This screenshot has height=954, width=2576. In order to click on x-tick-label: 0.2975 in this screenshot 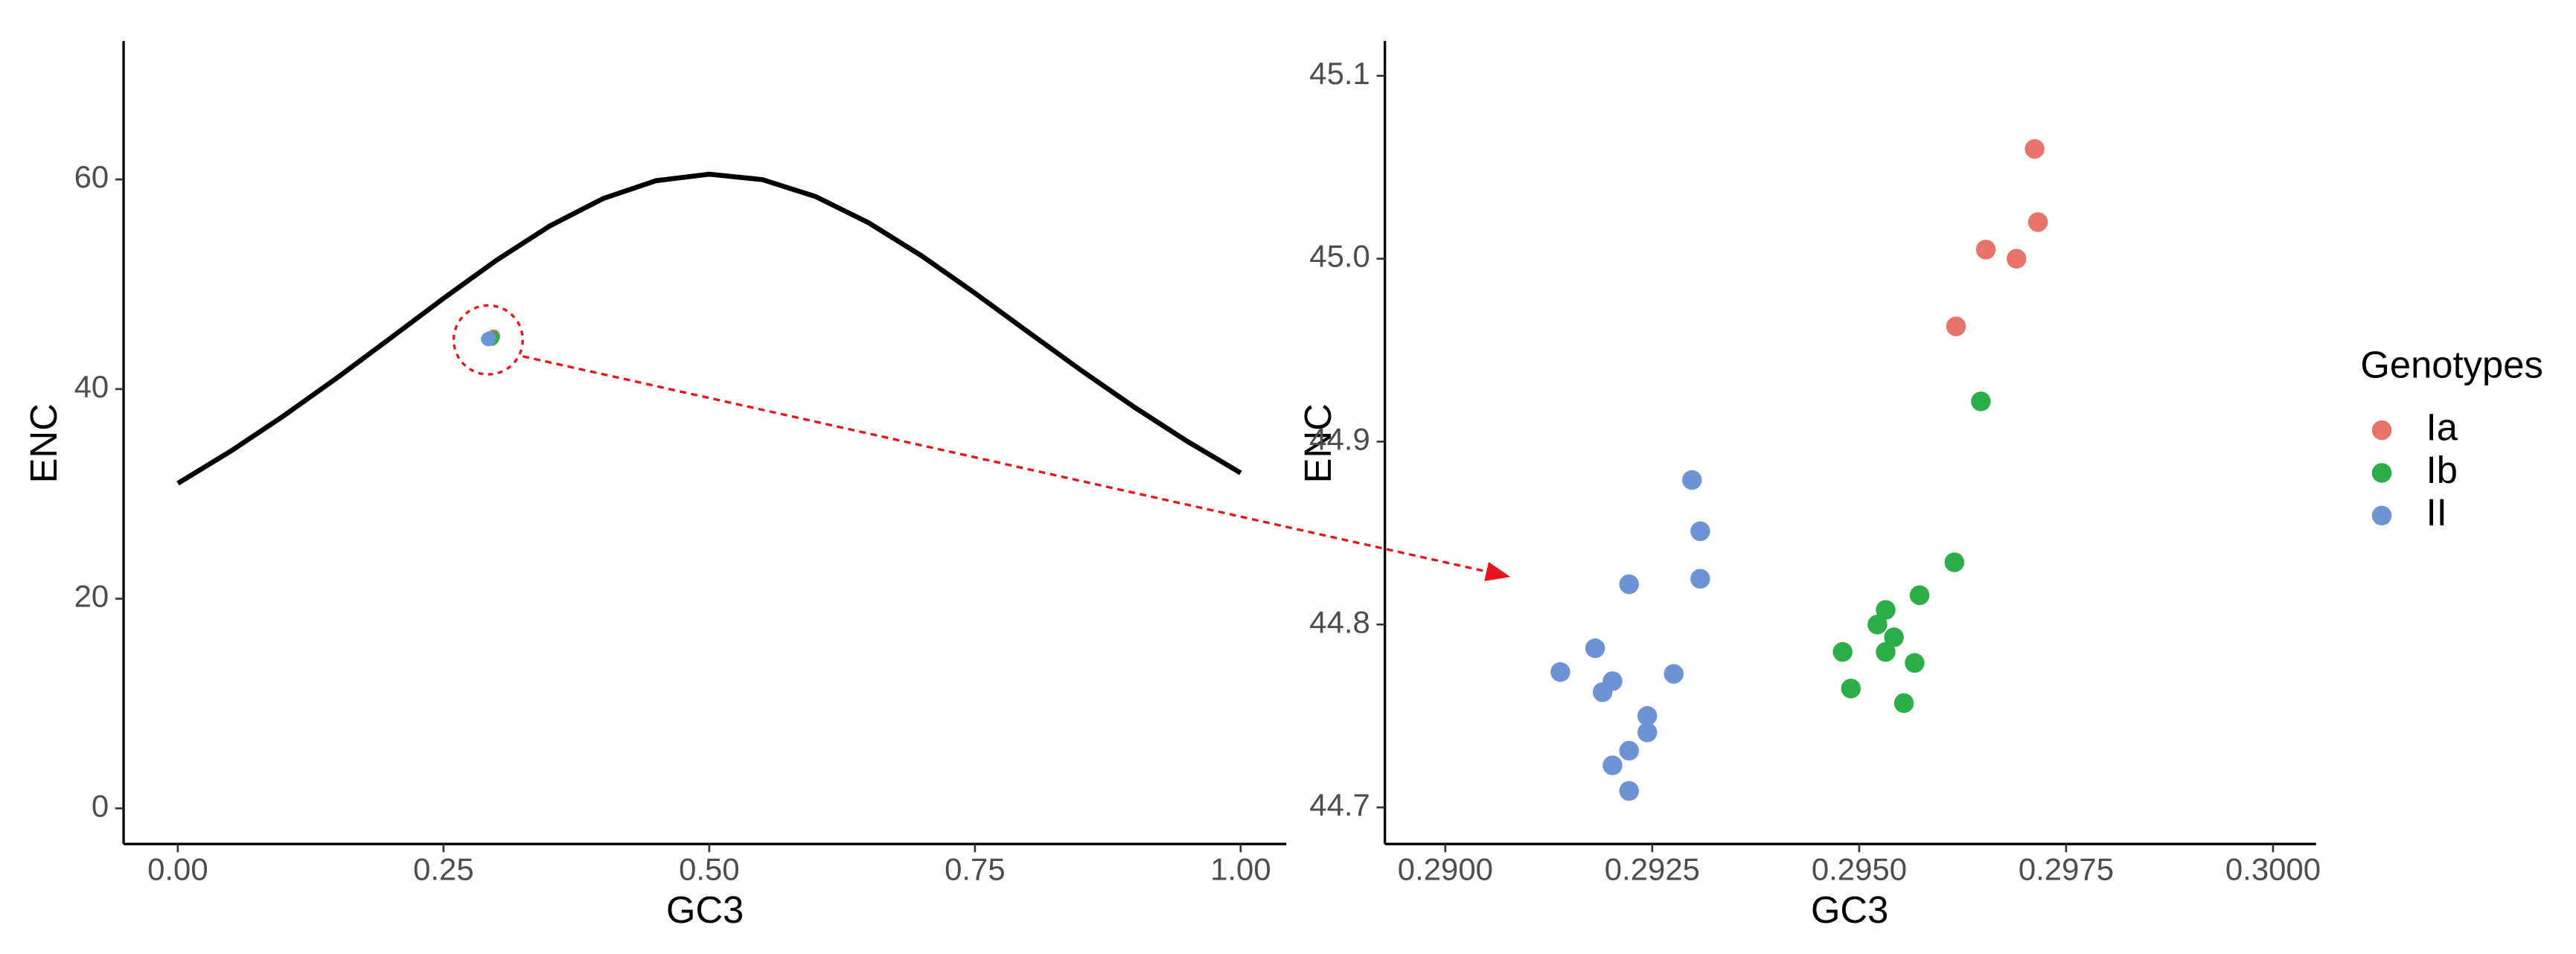, I will do `click(2066, 869)`.